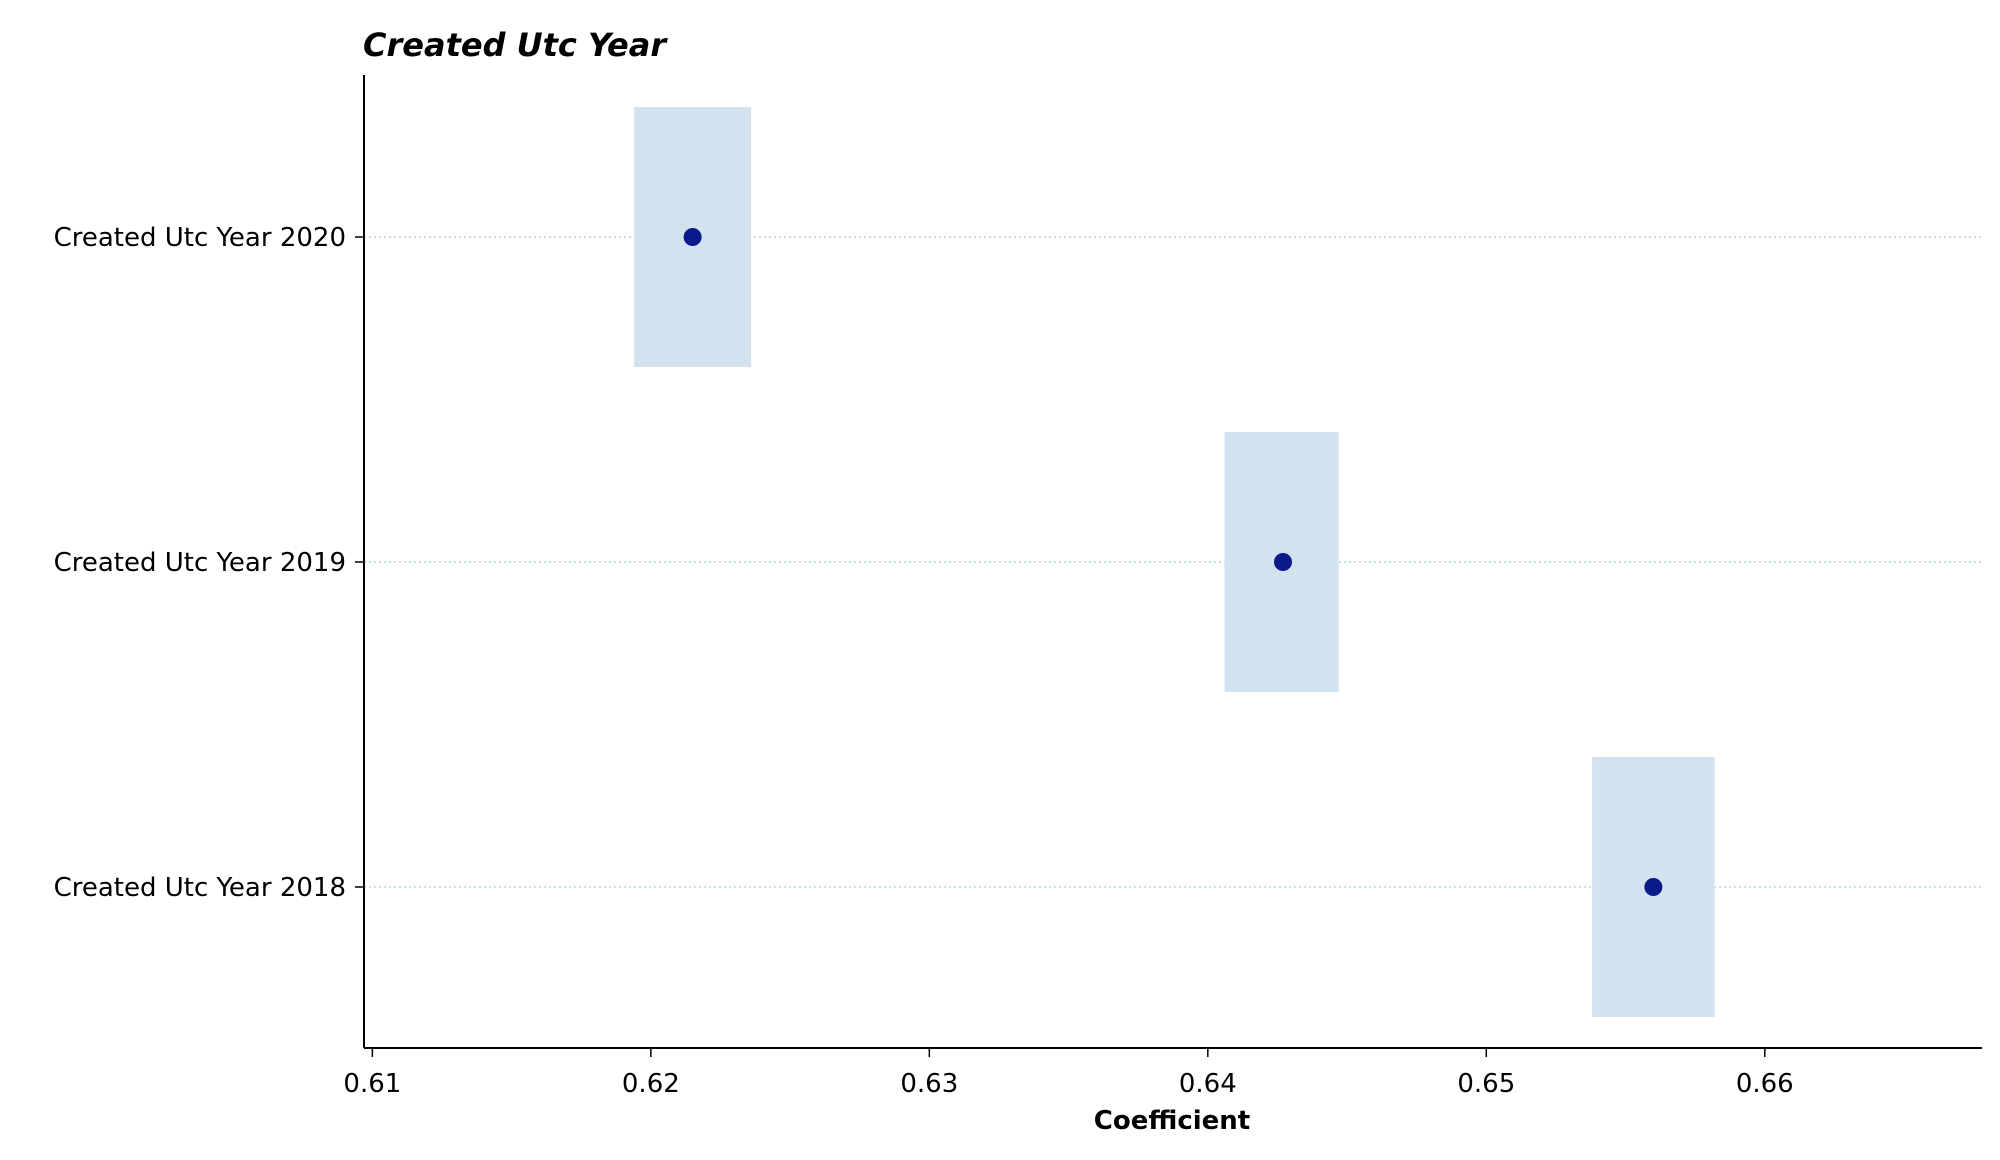 The width and height of the screenshot is (2000, 1160). Describe the element at coordinates (200, 888) in the screenshot. I see `y-tick-label: Created Utc Year 2018` at that location.